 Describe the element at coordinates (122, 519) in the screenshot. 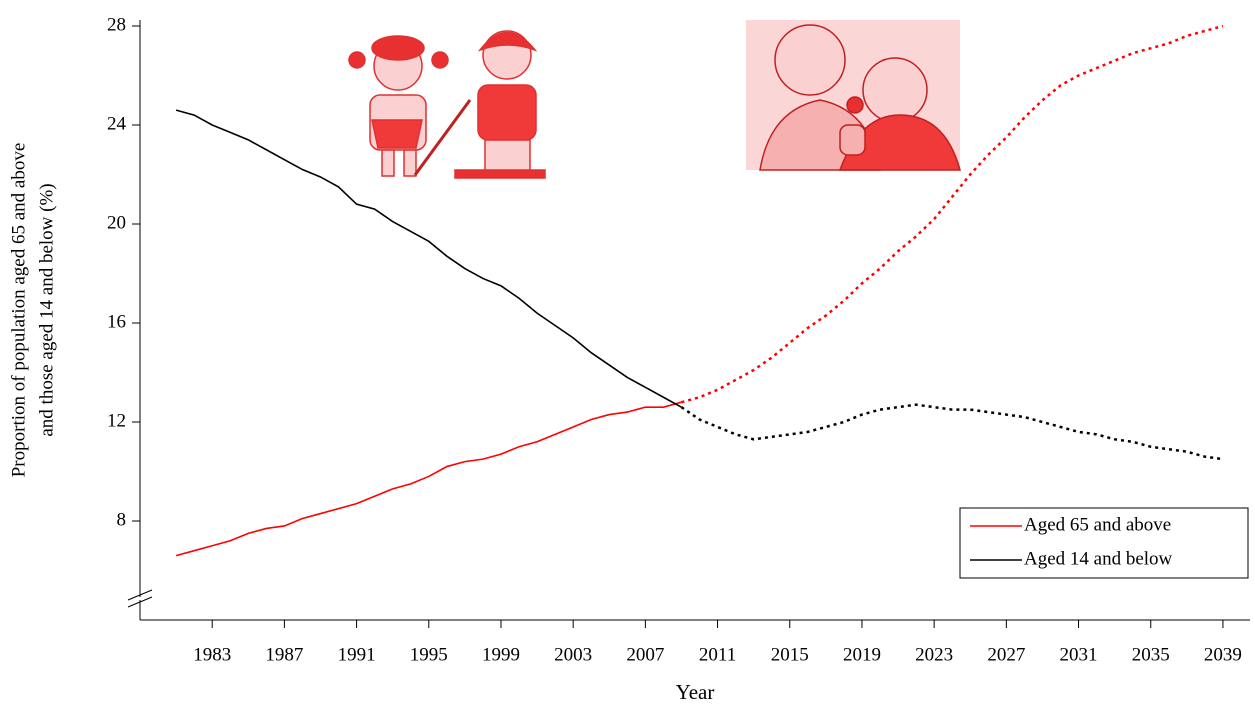

I see `y-tick-label: 8` at that location.